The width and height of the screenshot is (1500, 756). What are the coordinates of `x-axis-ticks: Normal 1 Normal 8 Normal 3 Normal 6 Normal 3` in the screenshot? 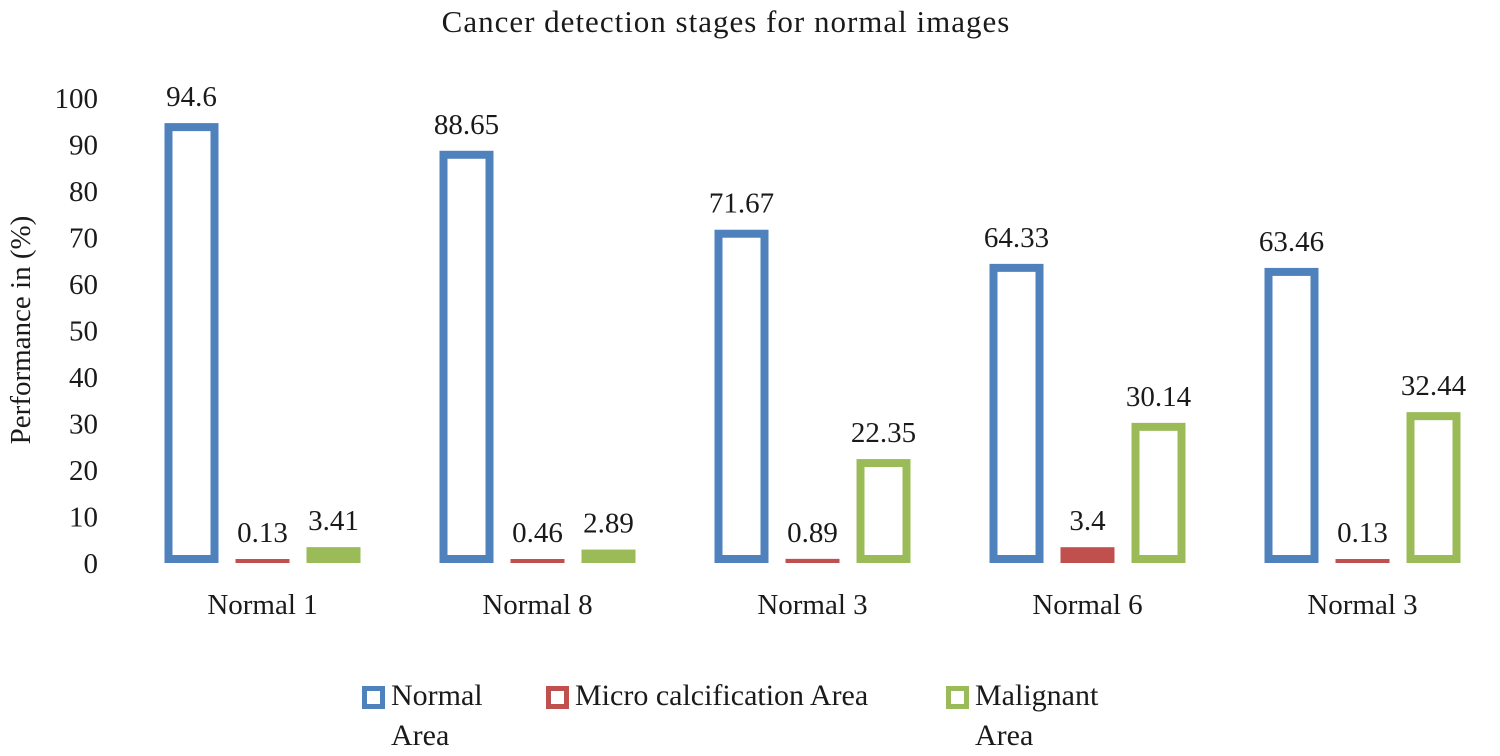 It's located at (812, 605).